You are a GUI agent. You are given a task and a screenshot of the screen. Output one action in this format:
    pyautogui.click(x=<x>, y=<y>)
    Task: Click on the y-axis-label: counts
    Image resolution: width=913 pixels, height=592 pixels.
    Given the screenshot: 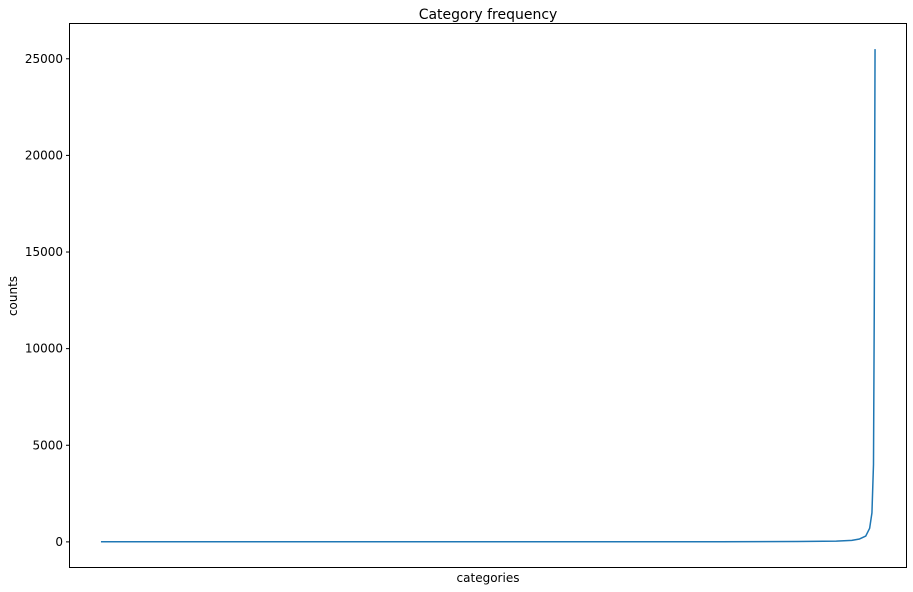 What is the action you would take?
    pyautogui.click(x=13, y=296)
    